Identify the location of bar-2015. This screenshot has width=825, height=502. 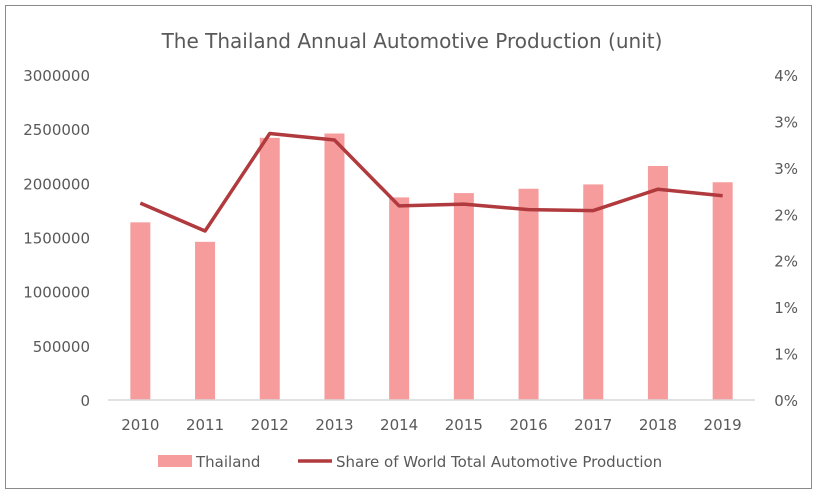
(463, 296).